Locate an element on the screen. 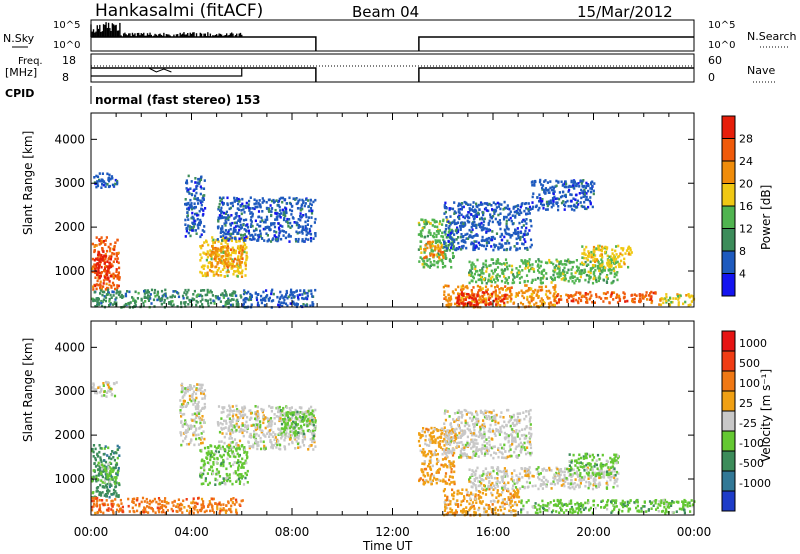  cpid-label: CPID is located at coordinates (19, 93).